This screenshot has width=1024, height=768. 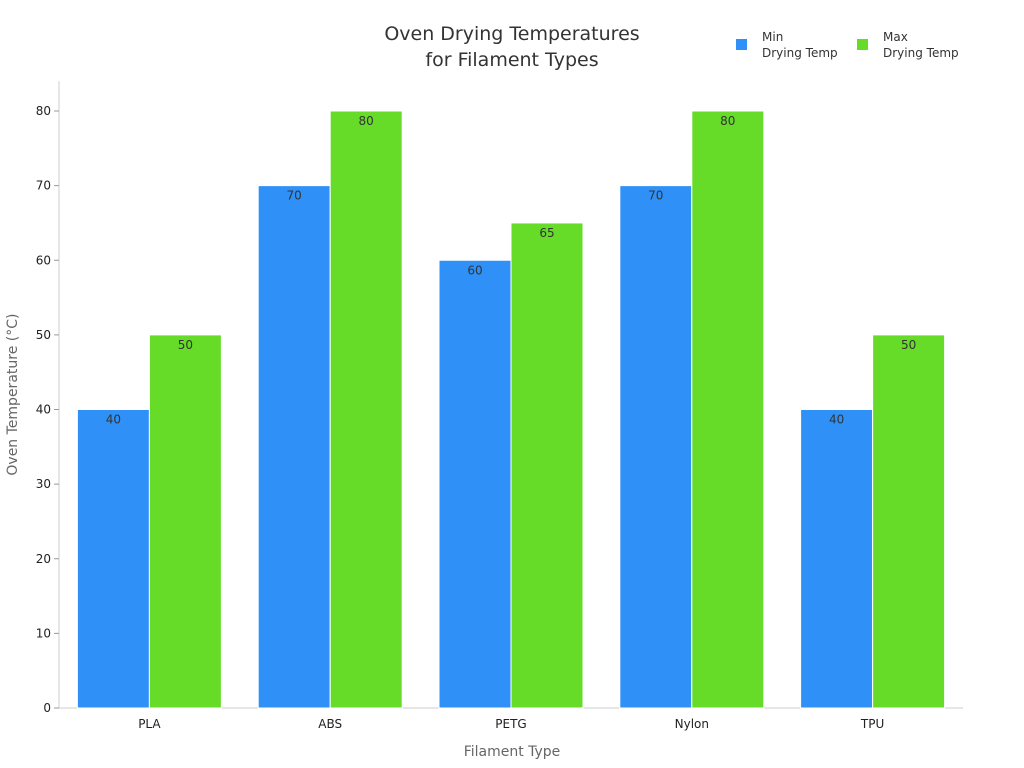 I want to click on bar-nylon-max, so click(x=728, y=409).